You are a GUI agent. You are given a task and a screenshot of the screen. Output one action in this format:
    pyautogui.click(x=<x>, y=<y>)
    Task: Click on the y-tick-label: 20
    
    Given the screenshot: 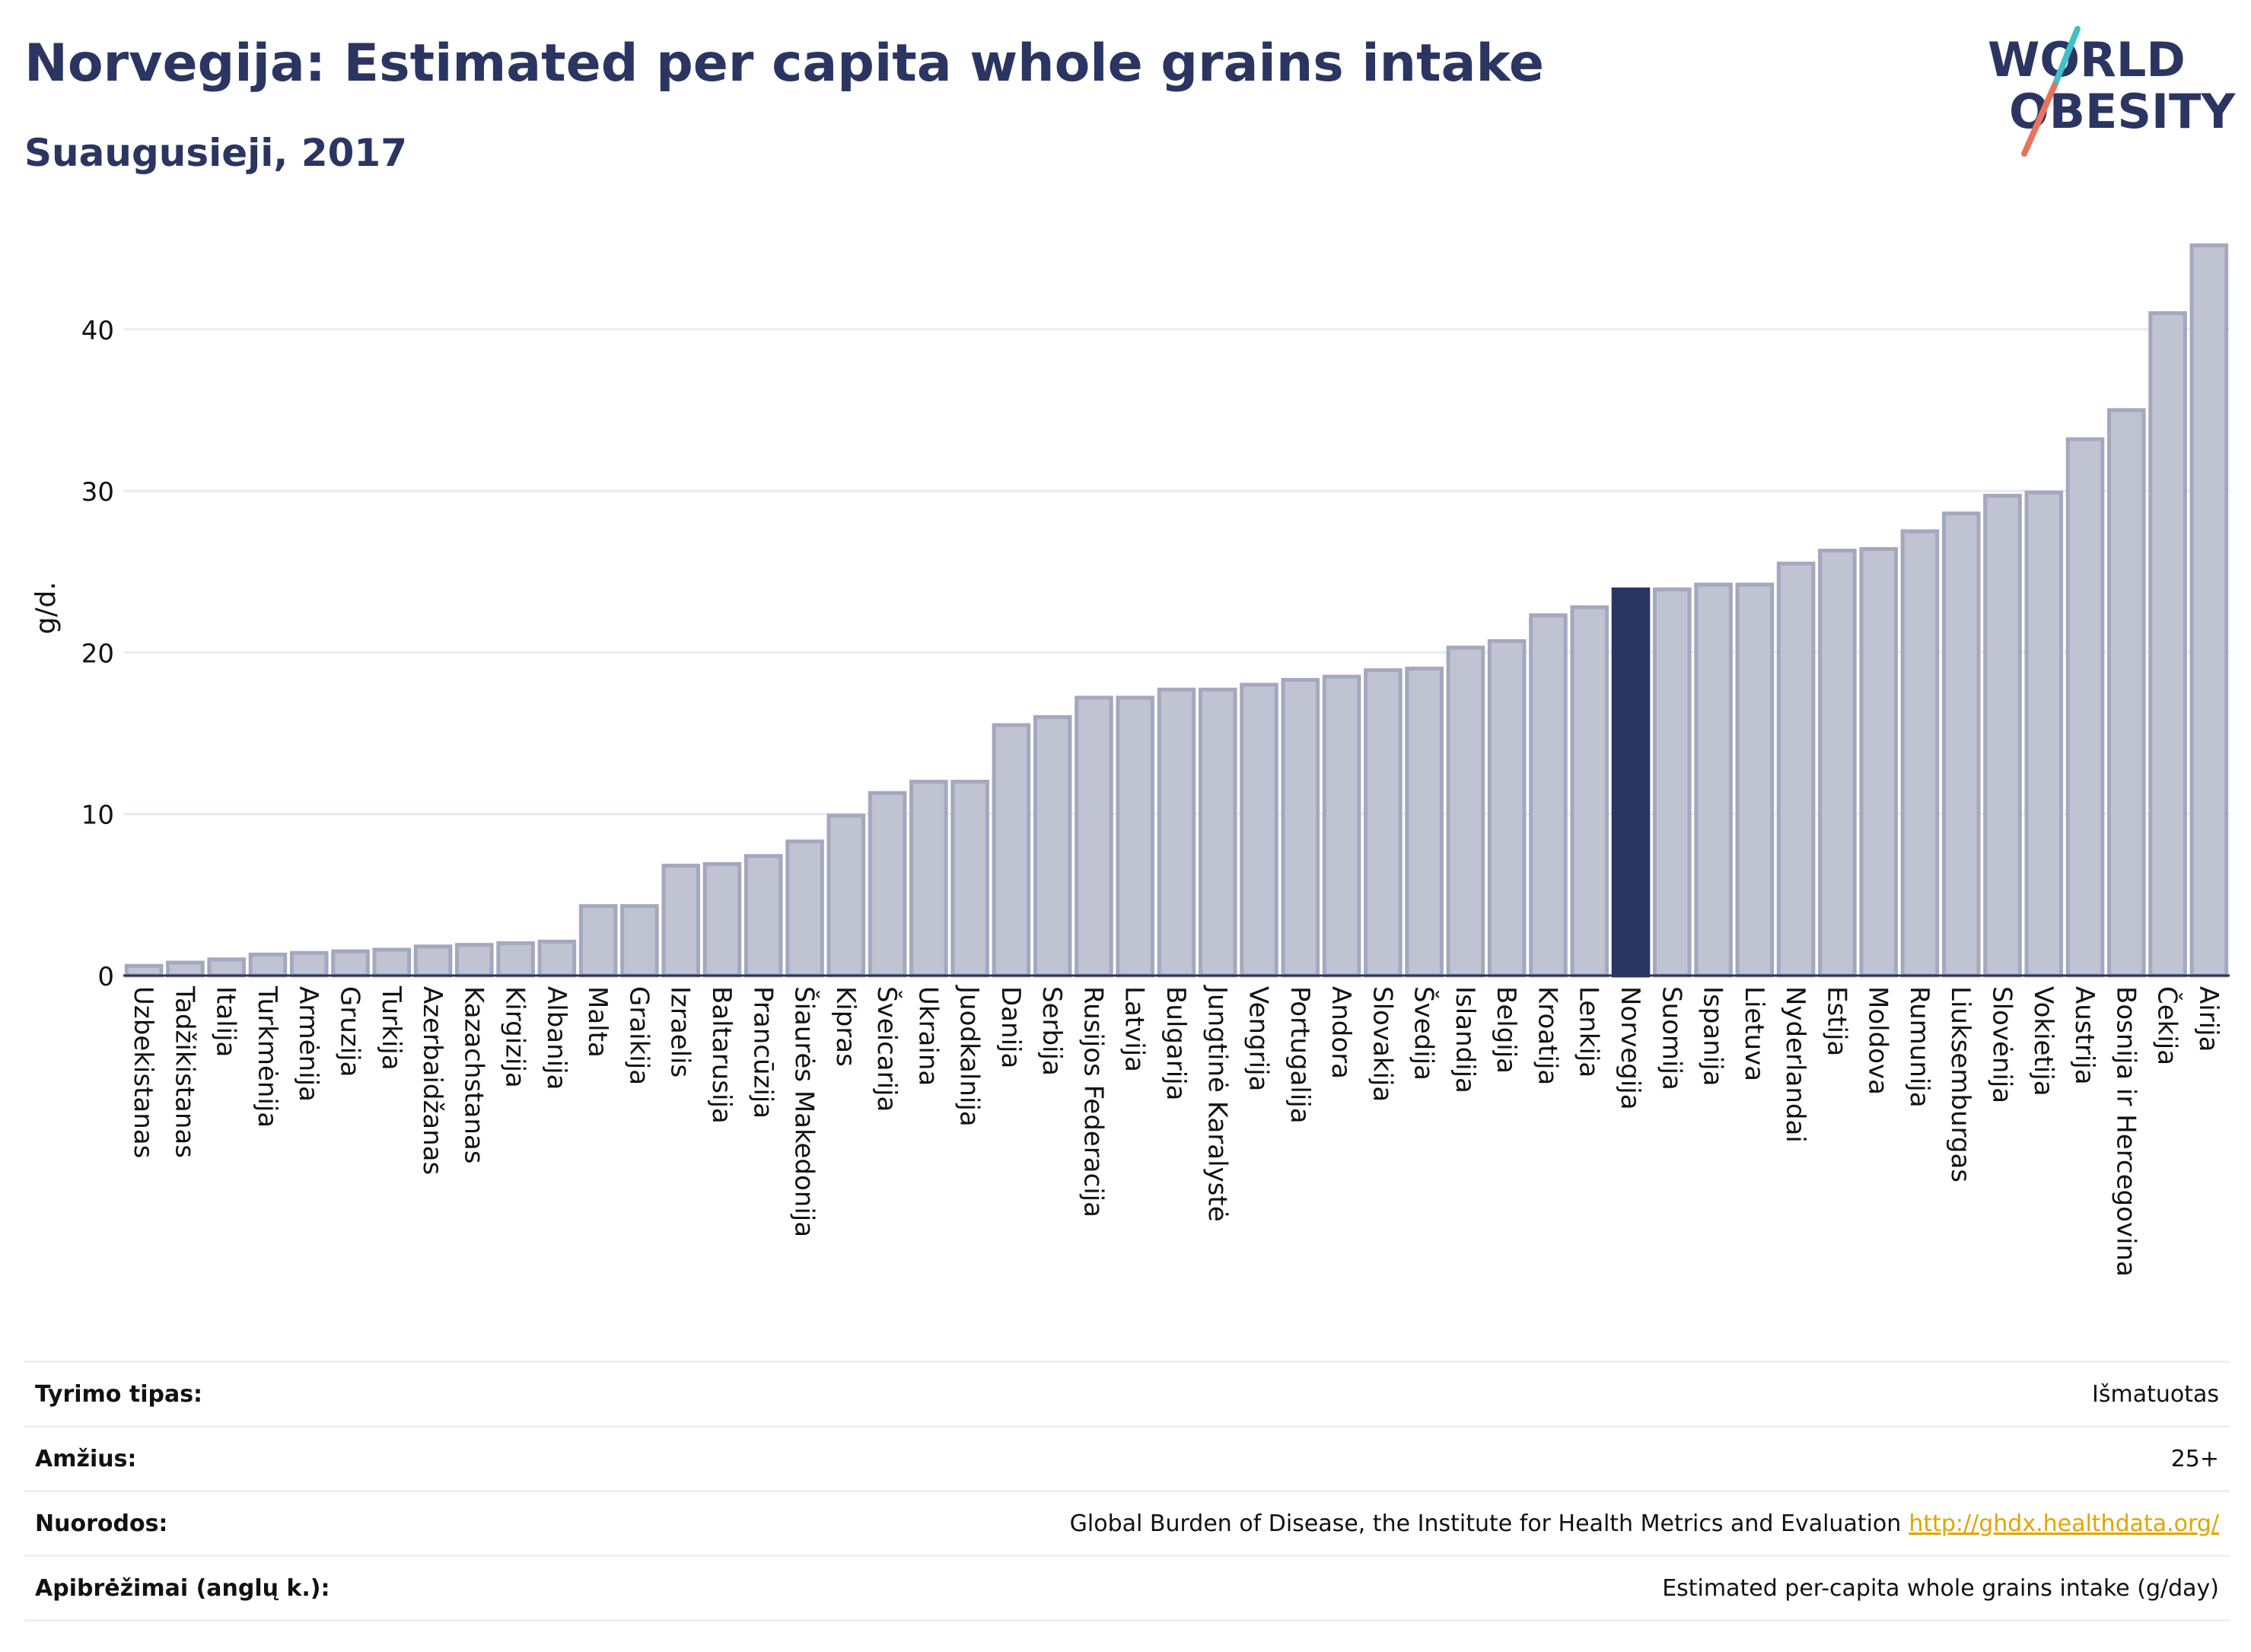 What is the action you would take?
    pyautogui.click(x=97, y=653)
    